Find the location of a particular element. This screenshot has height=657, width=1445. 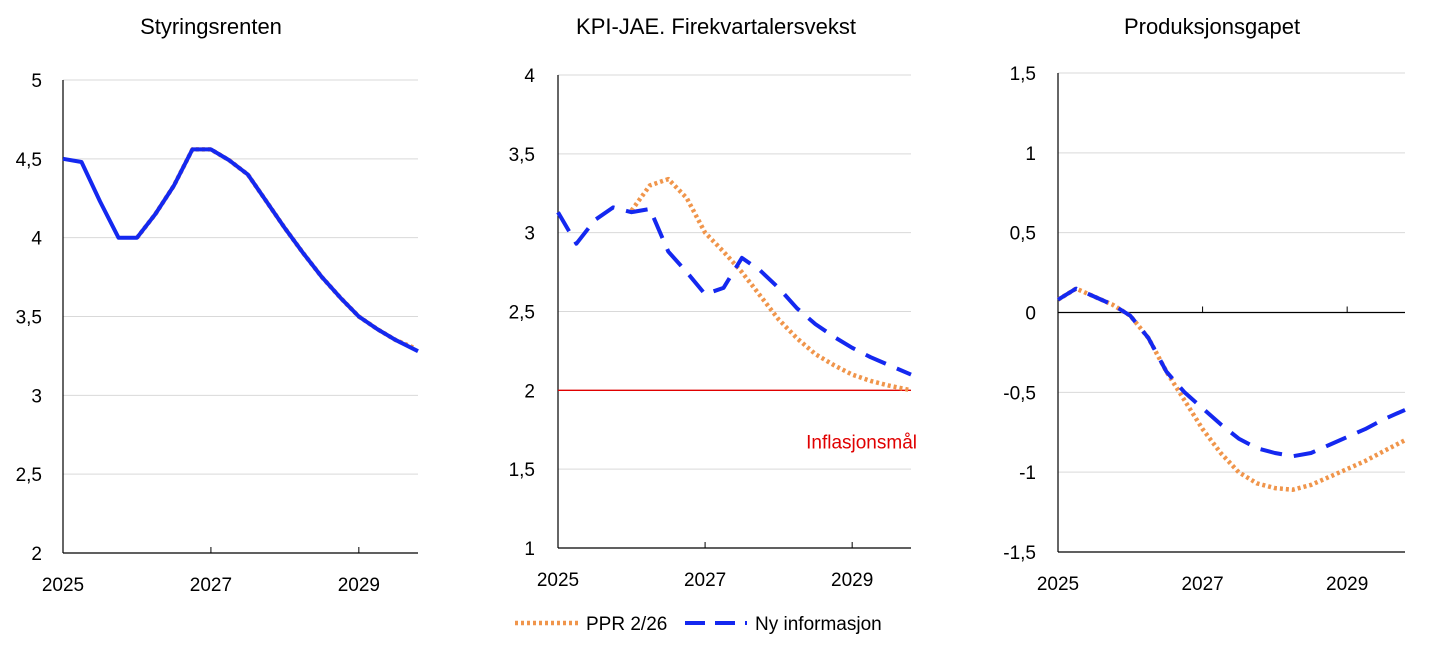

inflation-target-label: Inflasjonsmål is located at coordinates (861, 442).